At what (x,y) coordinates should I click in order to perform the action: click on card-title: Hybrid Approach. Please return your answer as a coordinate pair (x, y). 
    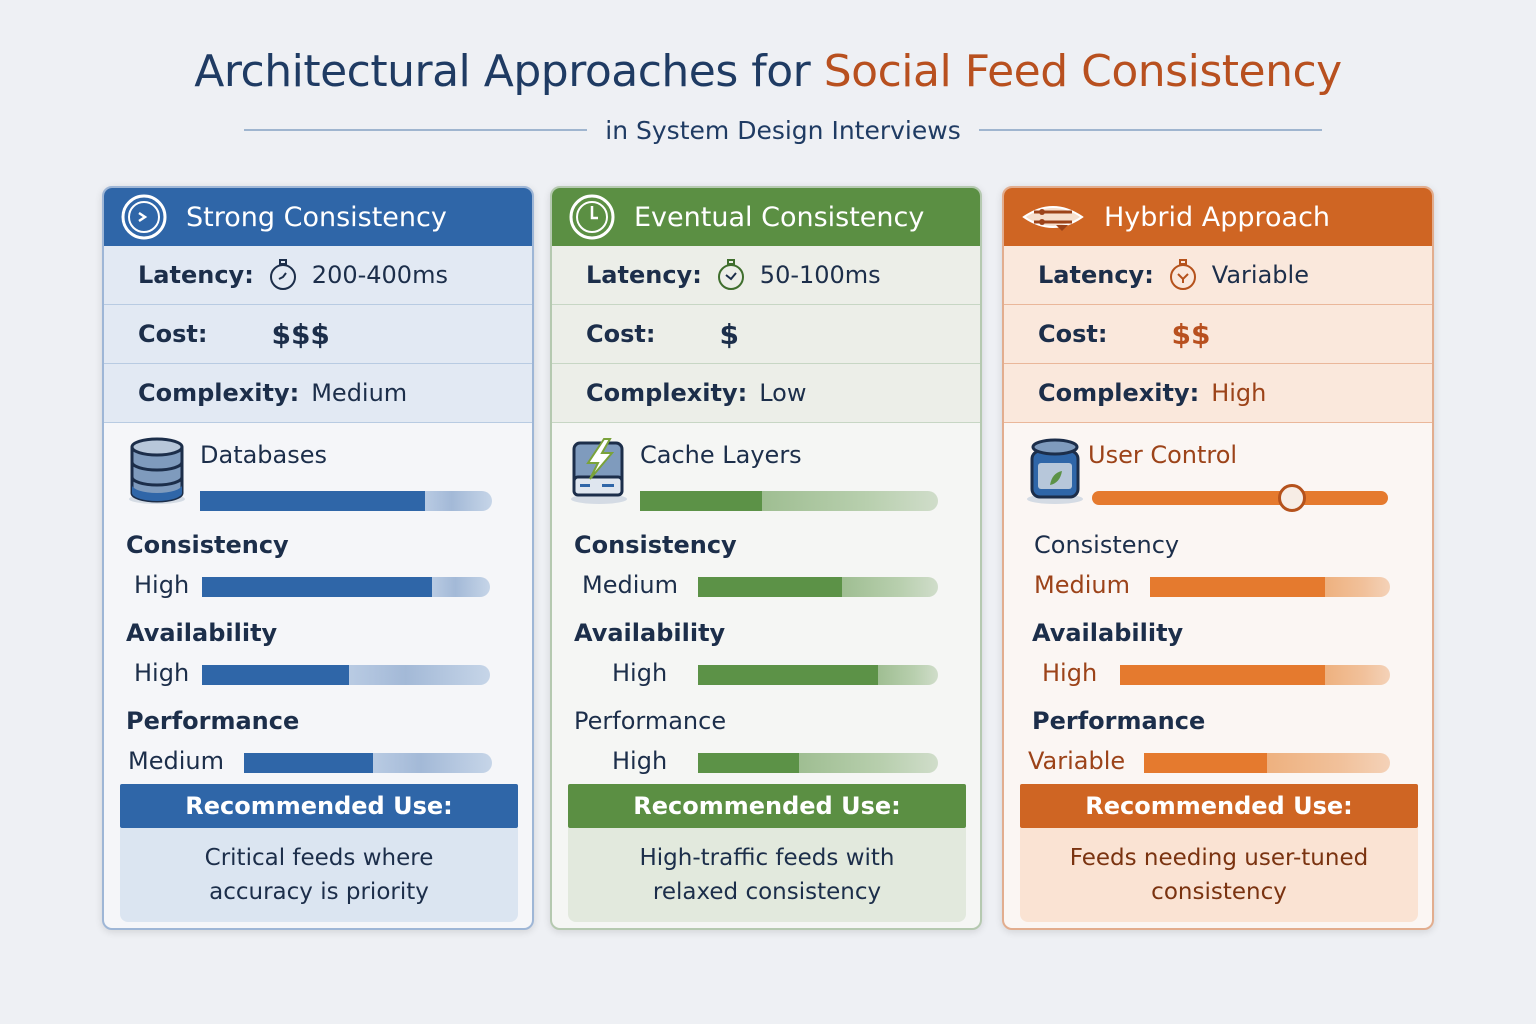
    Looking at the image, I should click on (1217, 217).